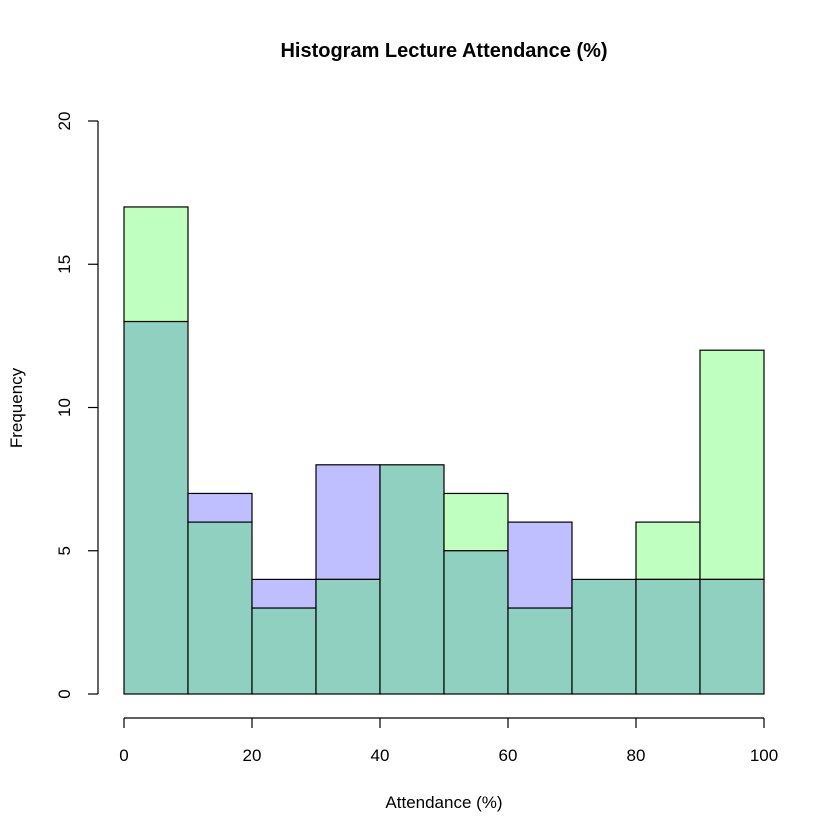  I want to click on x-tick-label-5: 100, so click(764, 755).